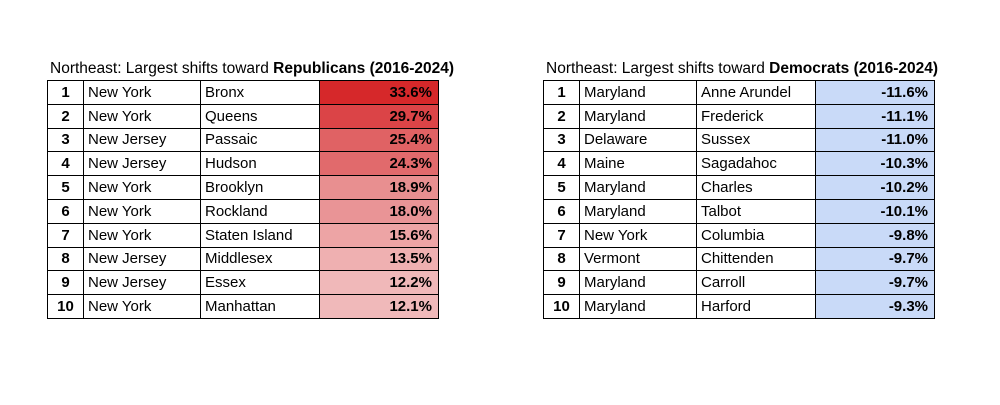 This screenshot has width=1000, height=405. I want to click on county-cell: Passaic, so click(260, 140).